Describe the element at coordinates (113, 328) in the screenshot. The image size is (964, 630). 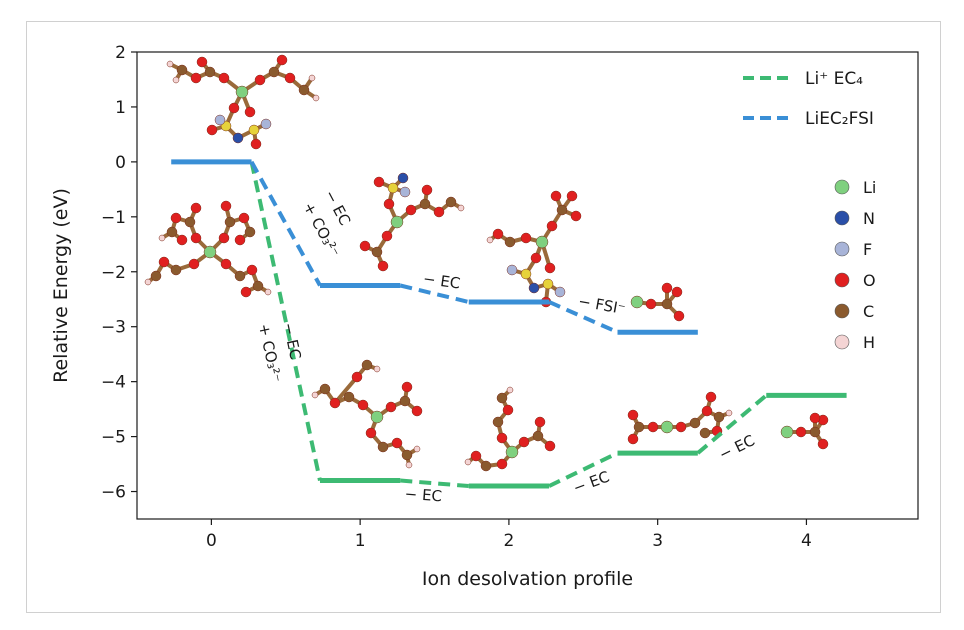
I see `y-tick-label: −3` at that location.